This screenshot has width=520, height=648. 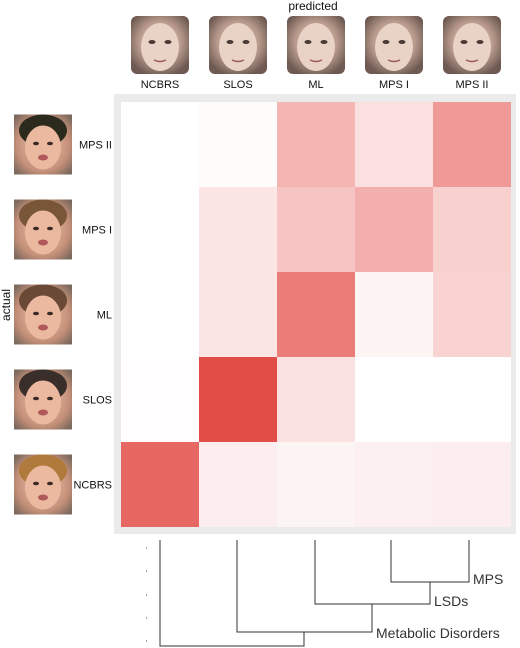 What do you see at coordinates (232, 593) in the screenshot?
I see `dendrogram-root-branch` at bounding box center [232, 593].